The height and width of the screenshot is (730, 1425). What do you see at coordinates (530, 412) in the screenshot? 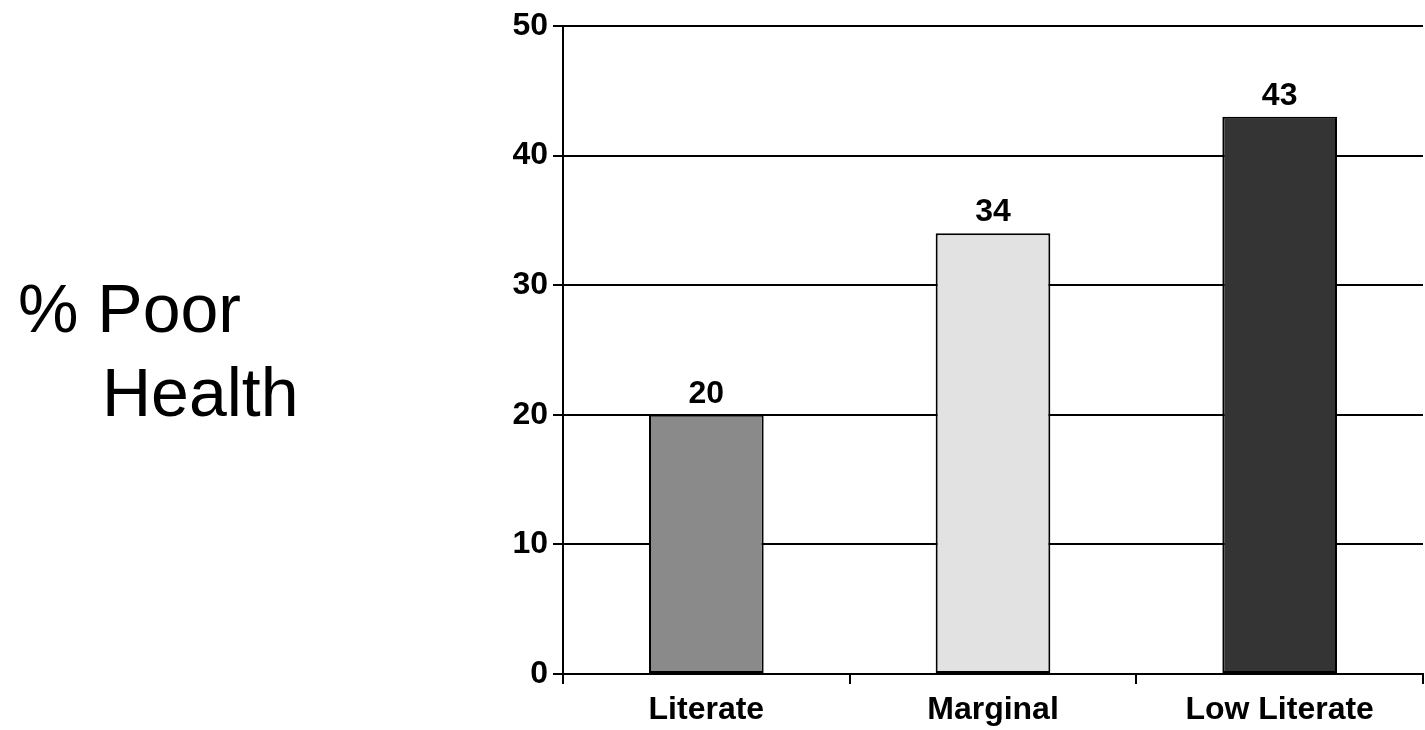
I see `y-tick-label: 20` at bounding box center [530, 412].